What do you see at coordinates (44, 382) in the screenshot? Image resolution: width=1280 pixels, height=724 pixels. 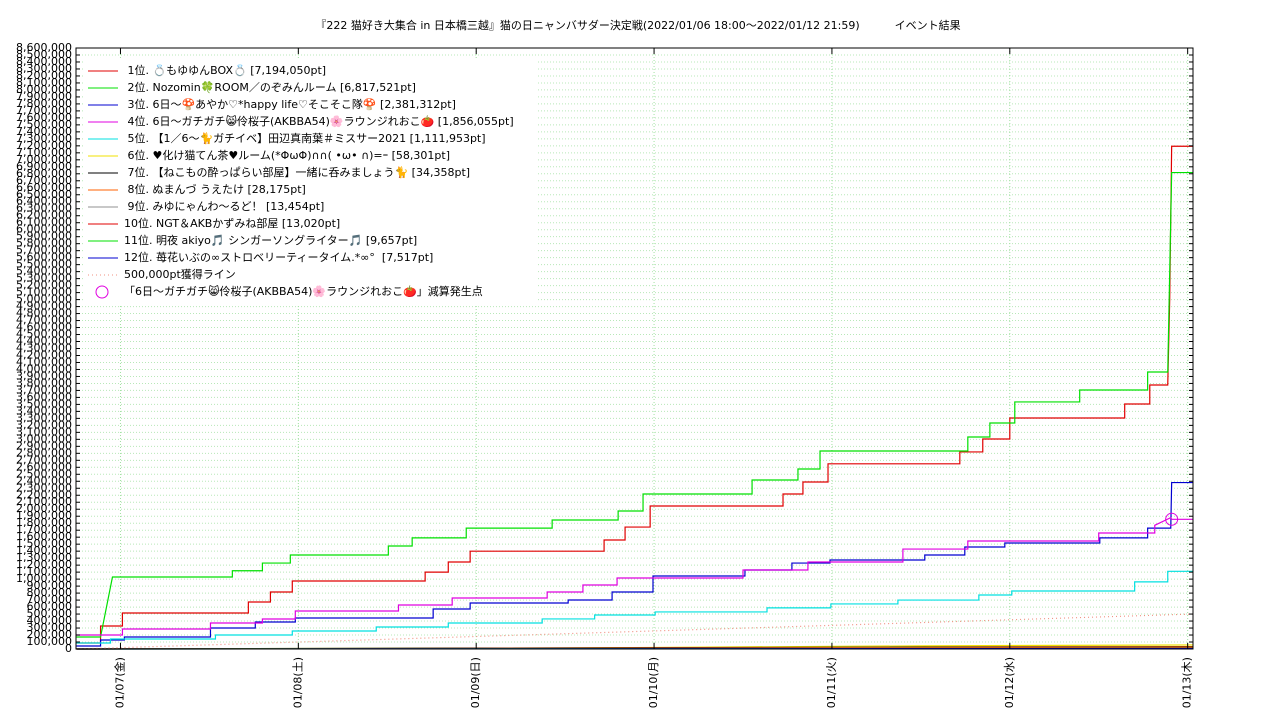 I see `y-tick-label: 3,800,000` at bounding box center [44, 382].